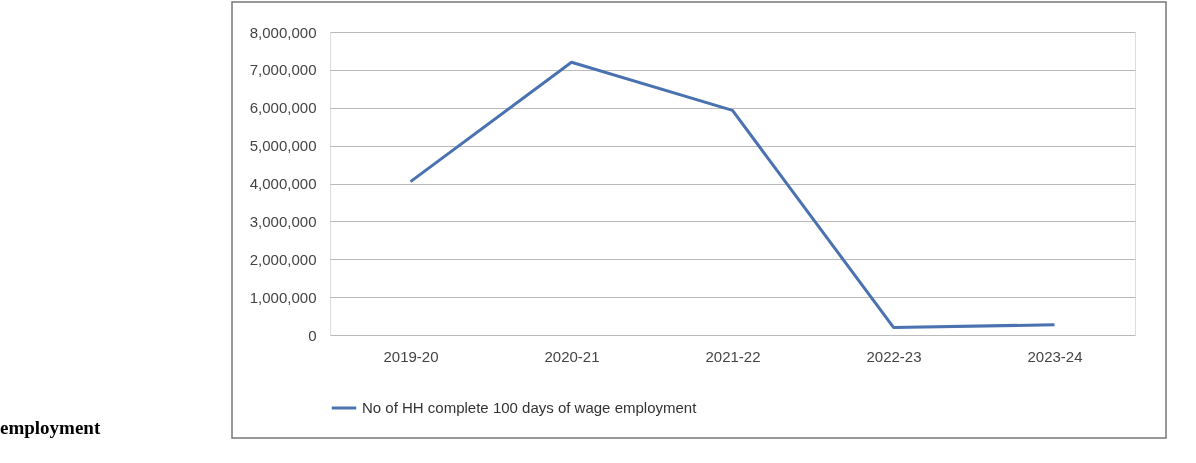  What do you see at coordinates (312, 335) in the screenshot?
I see `y-tick-label: 0` at bounding box center [312, 335].